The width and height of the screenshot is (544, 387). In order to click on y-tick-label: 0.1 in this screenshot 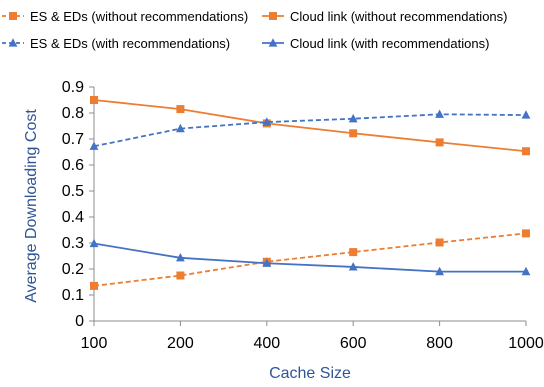, I will do `click(73, 295)`.